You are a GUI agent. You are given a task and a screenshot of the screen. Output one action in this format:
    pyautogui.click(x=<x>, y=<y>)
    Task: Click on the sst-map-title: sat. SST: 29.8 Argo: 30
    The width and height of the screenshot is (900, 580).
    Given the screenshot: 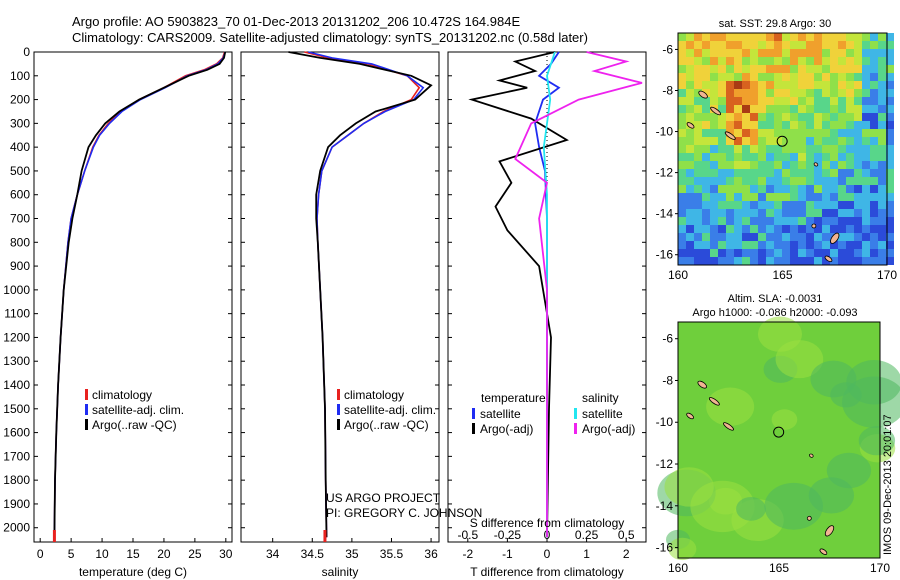 What is the action you would take?
    pyautogui.click(x=775, y=24)
    